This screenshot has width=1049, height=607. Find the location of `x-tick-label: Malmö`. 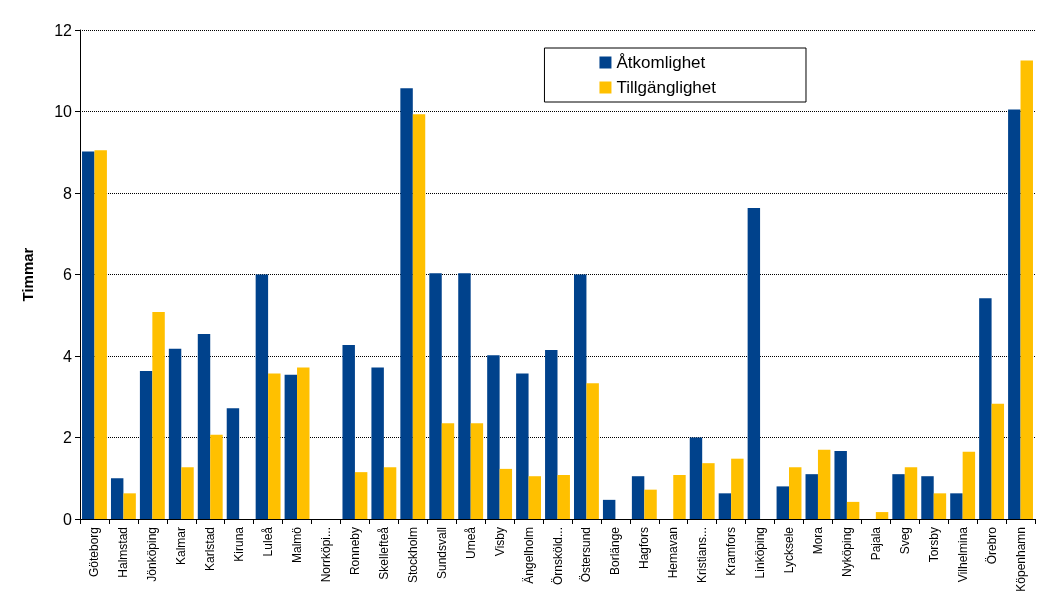

x-tick-label: Malmö is located at coordinates (297, 545).